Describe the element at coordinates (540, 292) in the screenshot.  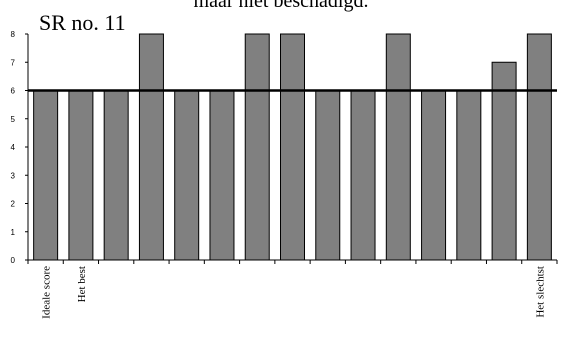
I see `x-tick-label: Het slechtst` at that location.